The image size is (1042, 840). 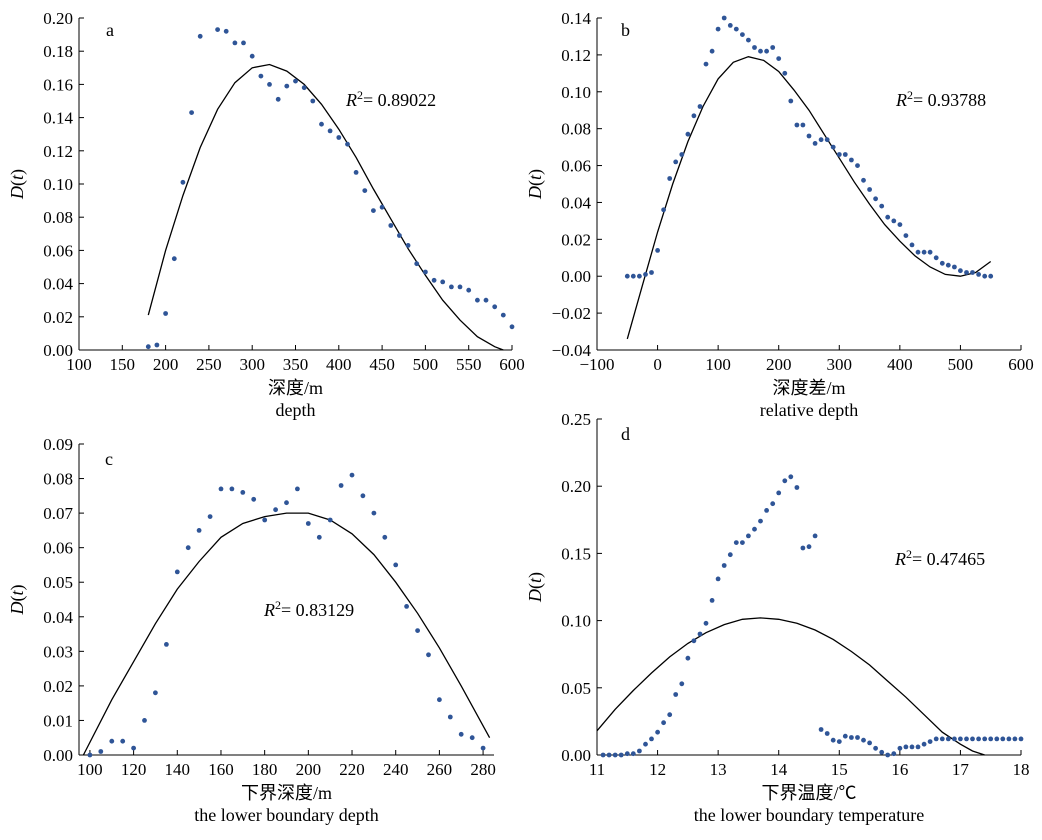 I want to click on x-tick-label: 300, so click(x=840, y=364).